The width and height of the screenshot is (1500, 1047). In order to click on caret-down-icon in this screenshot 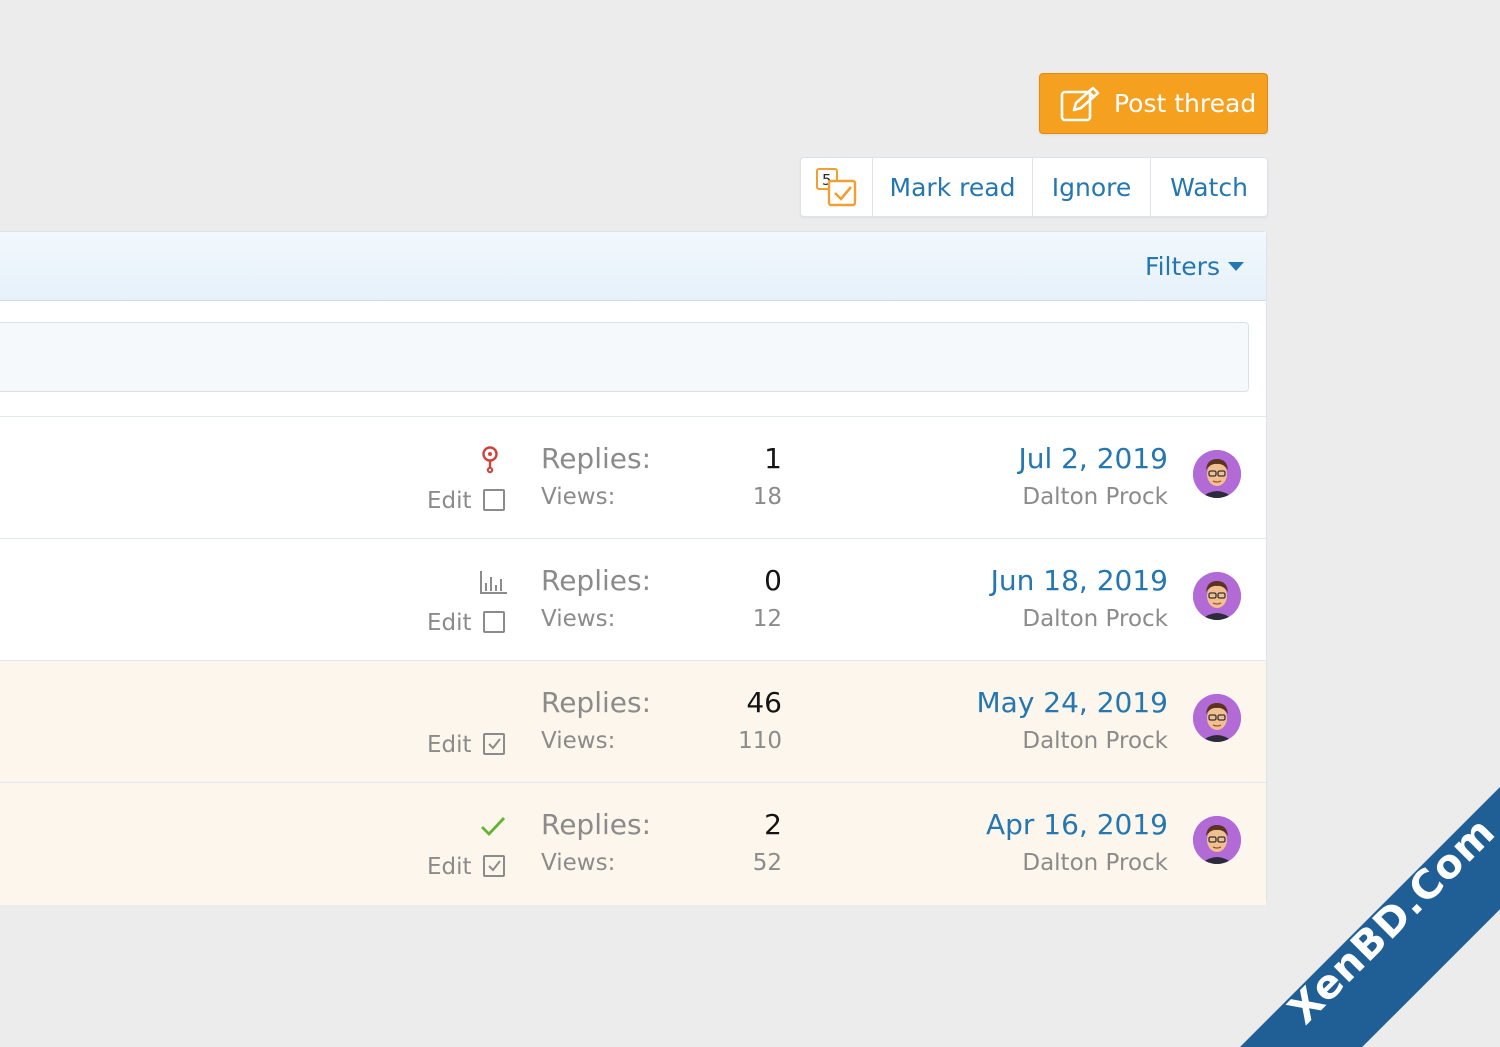, I will do `click(1236, 266)`.